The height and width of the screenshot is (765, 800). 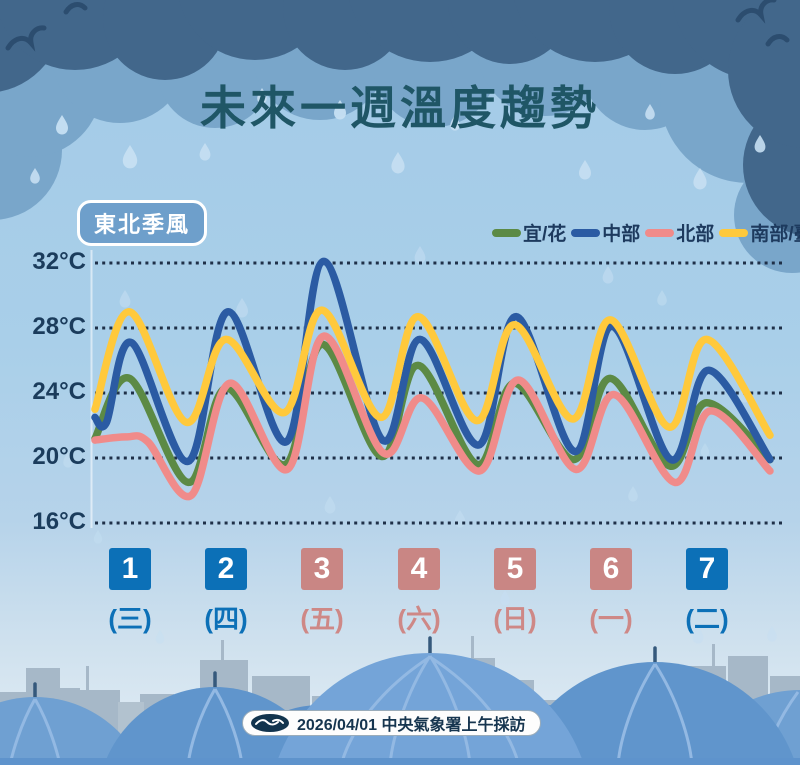 I want to click on page-title: 未來一週溫度趨勢, so click(x=400, y=108).